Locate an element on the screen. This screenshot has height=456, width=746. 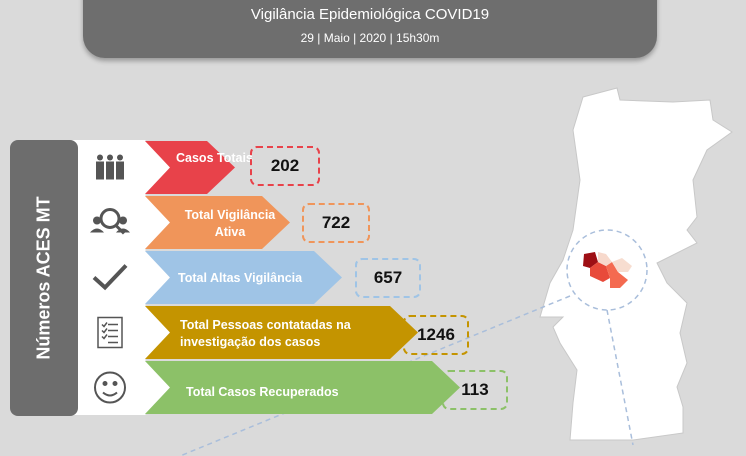
checkmark-icon is located at coordinates (110, 277).